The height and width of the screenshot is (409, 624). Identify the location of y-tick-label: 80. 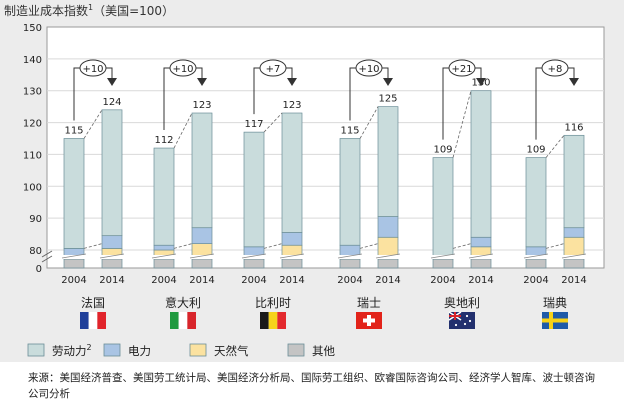
(35, 251).